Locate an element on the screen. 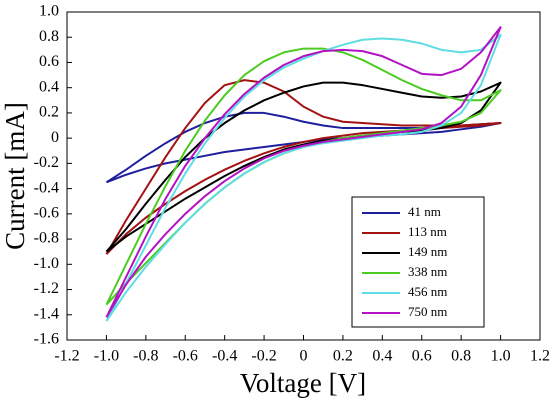  y-tick-label: 1.0 is located at coordinates (49, 11).